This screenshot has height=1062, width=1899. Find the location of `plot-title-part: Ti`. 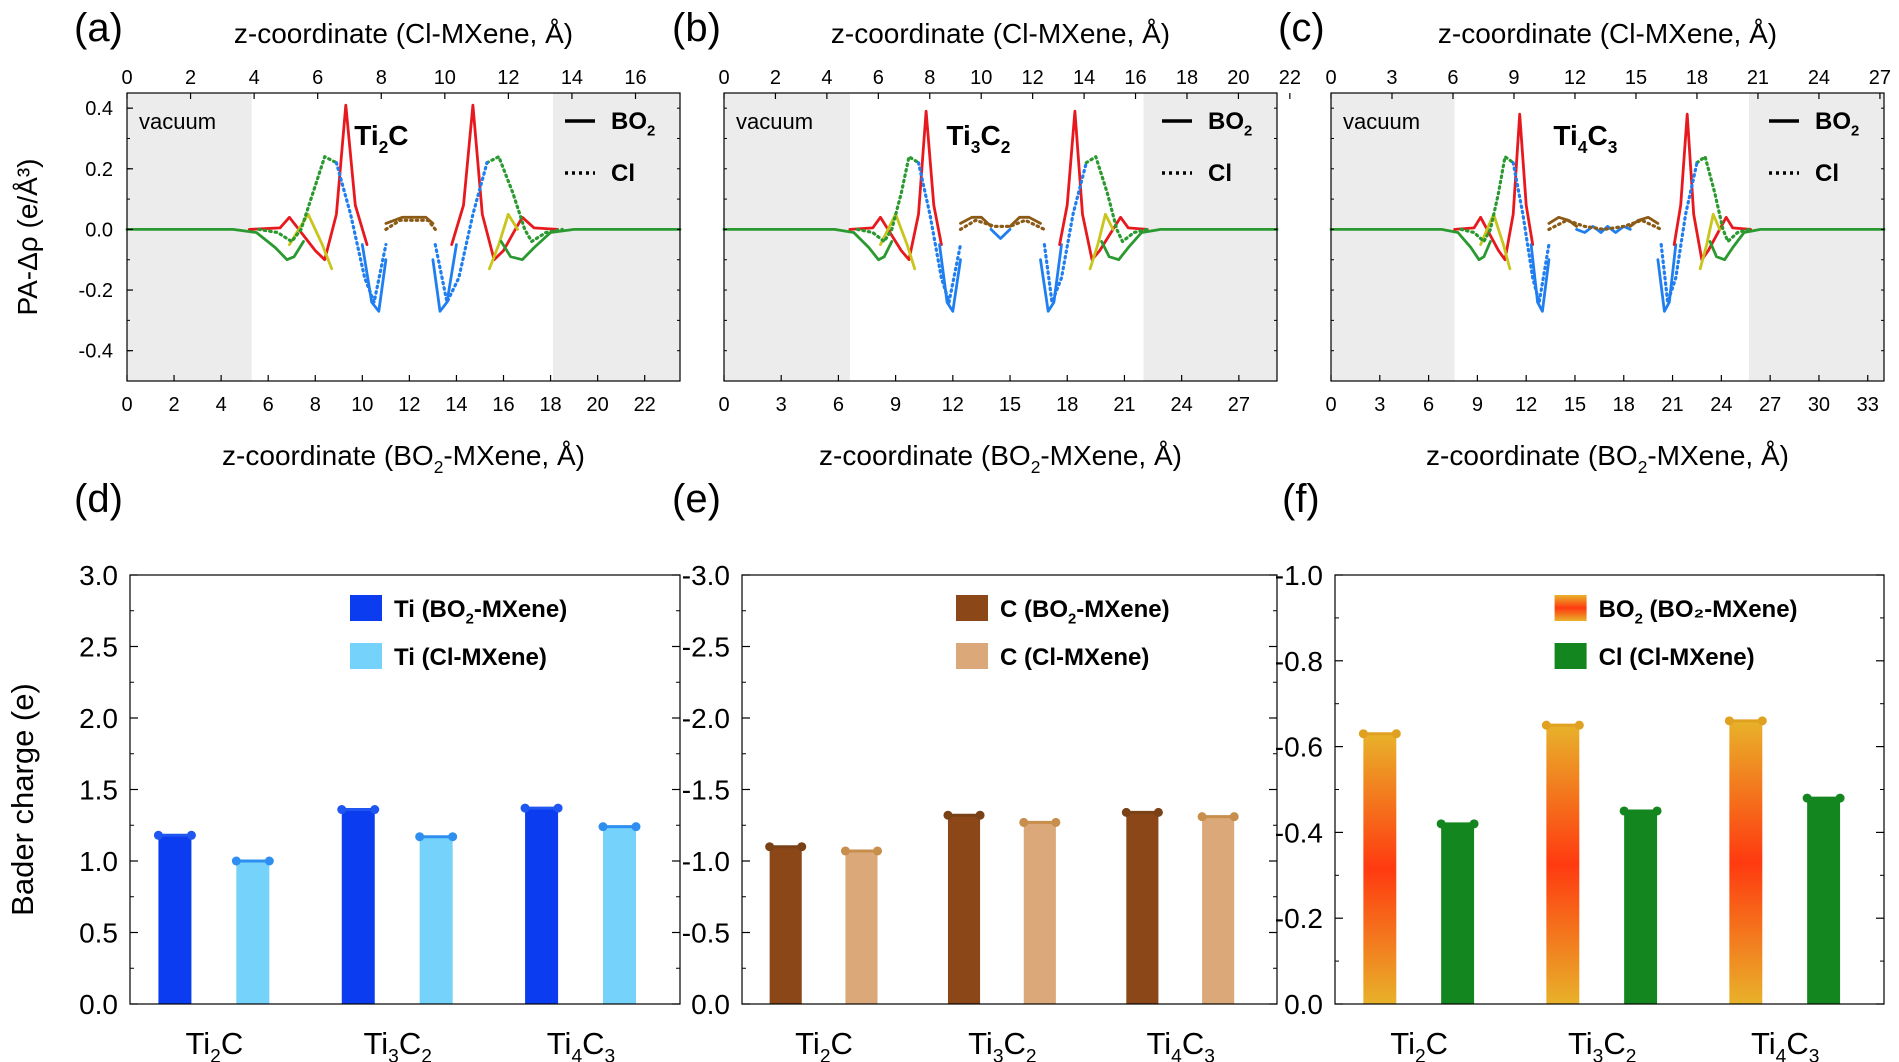

plot-title-part: Ti is located at coordinates (366, 135).